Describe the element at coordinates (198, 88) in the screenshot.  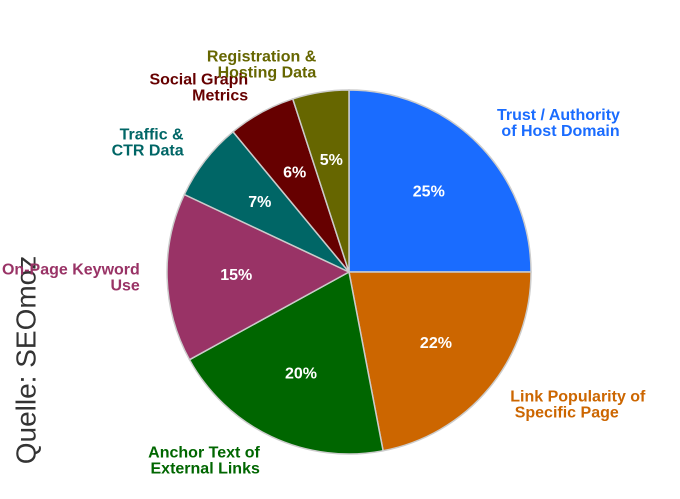
I see `slice-label: Social Graph Metrics` at that location.